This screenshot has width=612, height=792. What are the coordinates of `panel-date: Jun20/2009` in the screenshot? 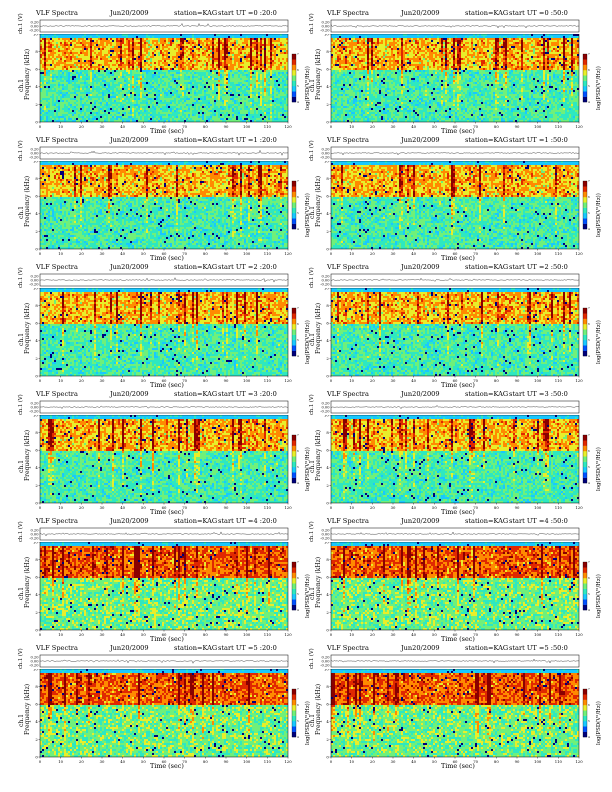 It's located at (420, 267).